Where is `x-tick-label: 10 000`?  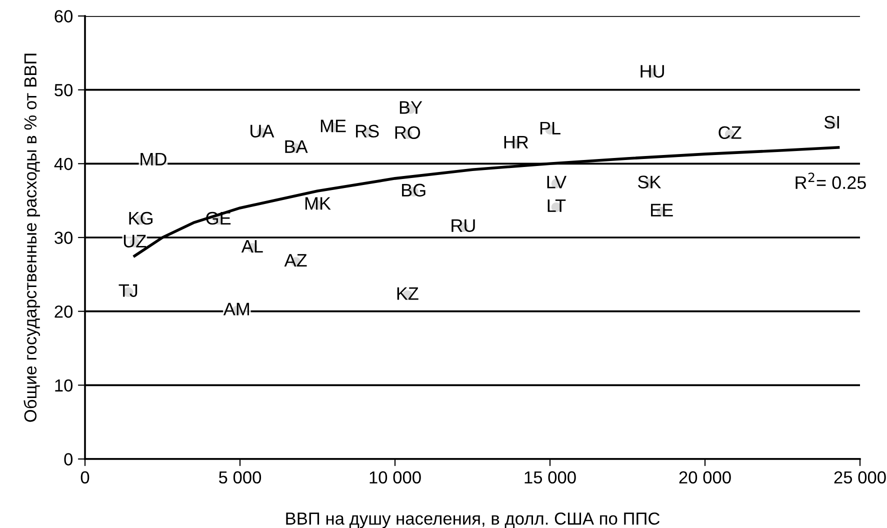
x-tick-label: 10 000 is located at coordinates (395, 477).